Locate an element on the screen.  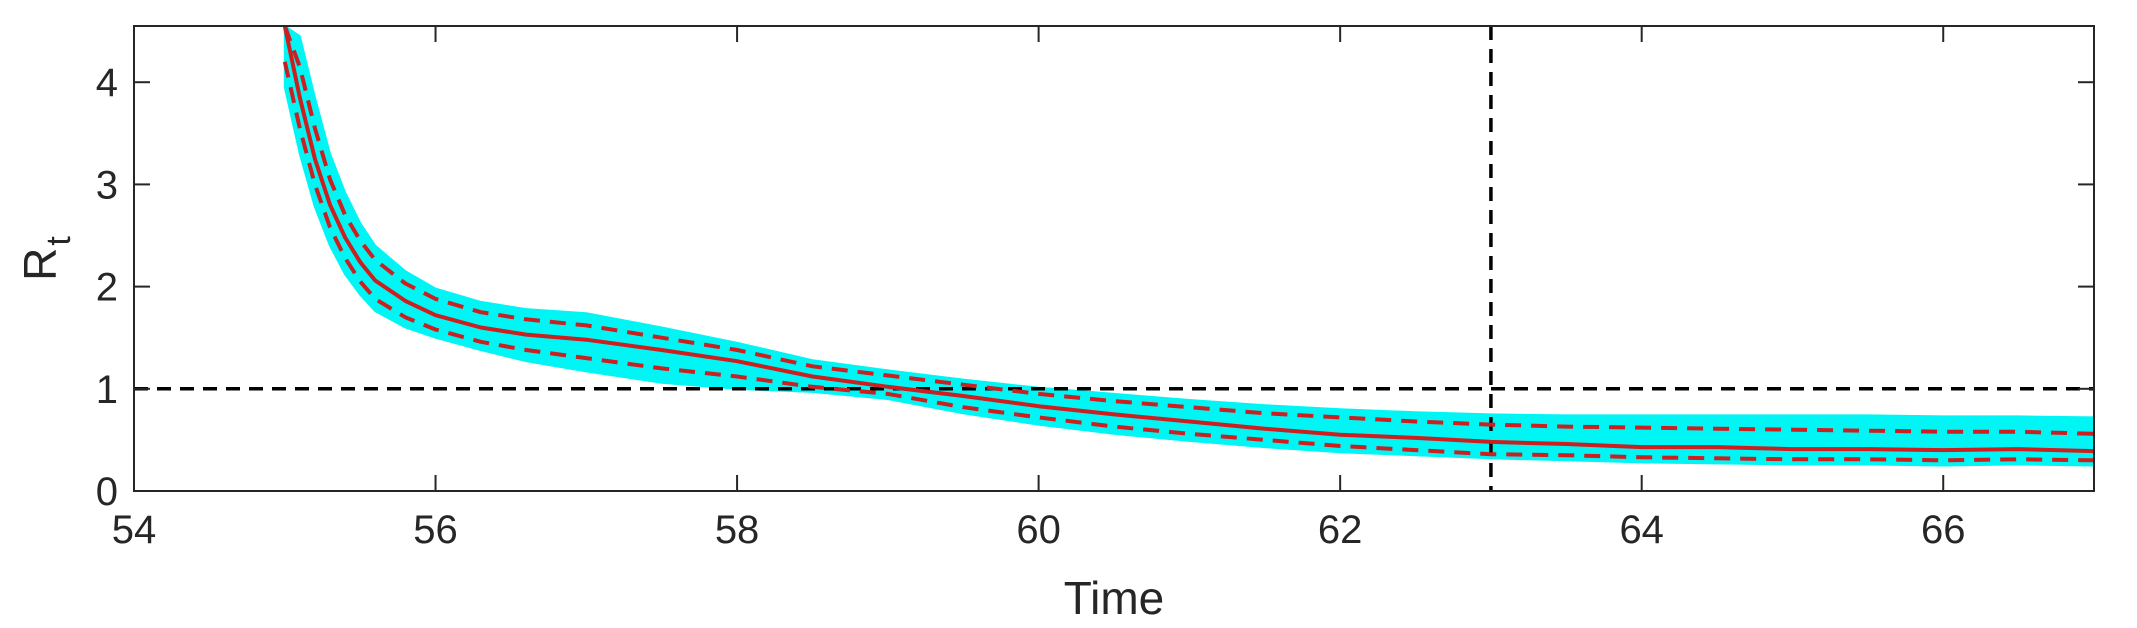
x-tick-label: 54 is located at coordinates (134, 530).